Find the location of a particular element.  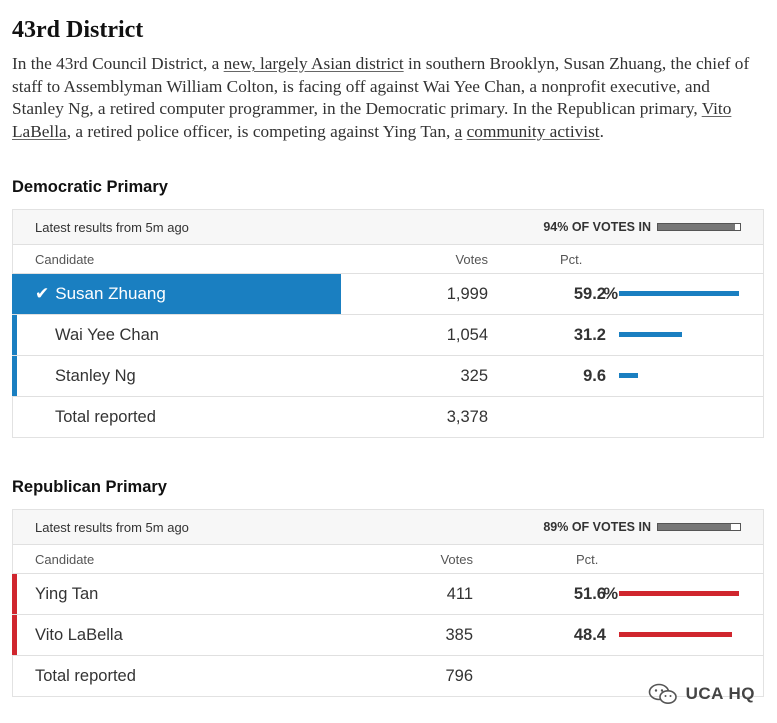

total-votes: 796 is located at coordinates (459, 675).